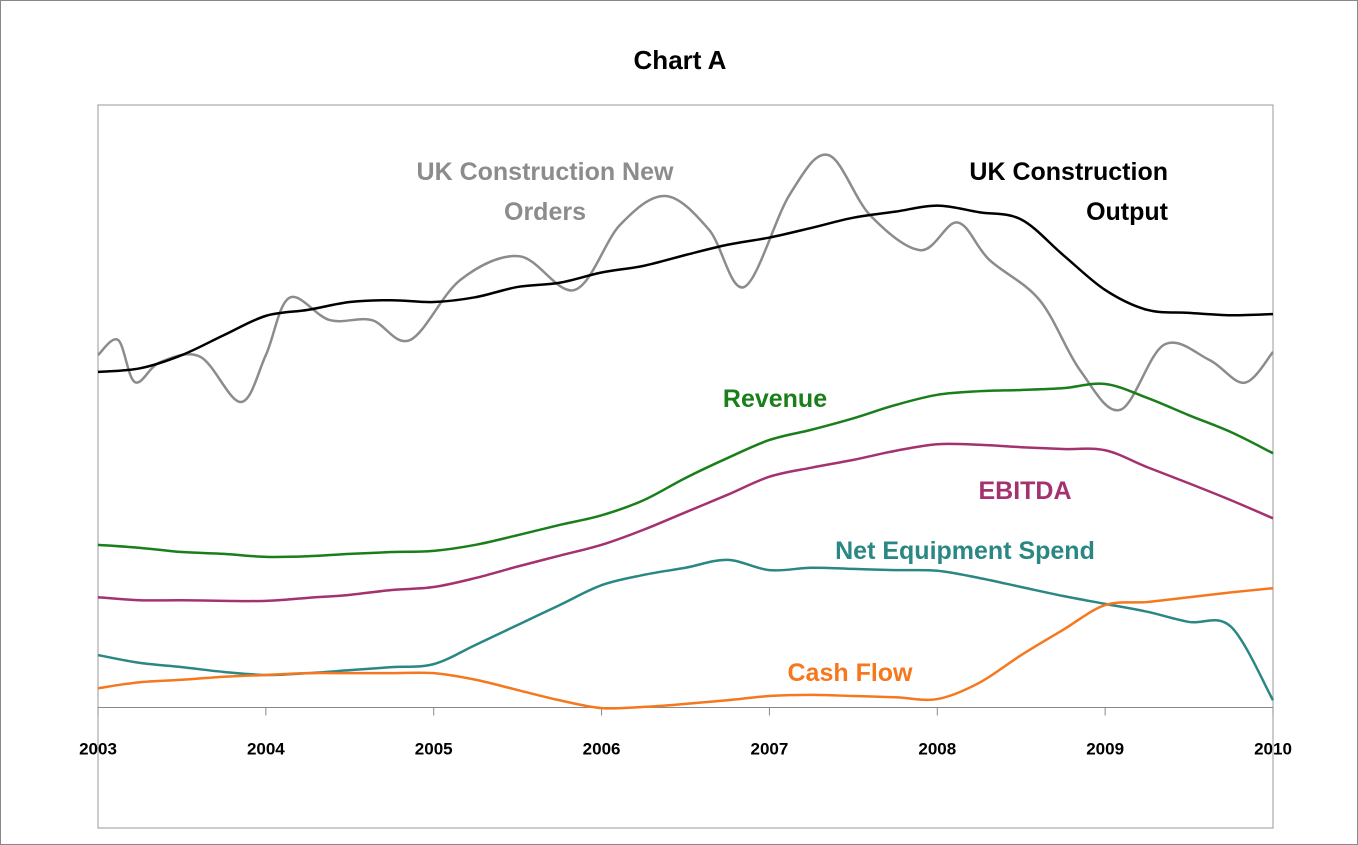  Describe the element at coordinates (680, 60) in the screenshot. I see `chart-title: Chart A` at that location.